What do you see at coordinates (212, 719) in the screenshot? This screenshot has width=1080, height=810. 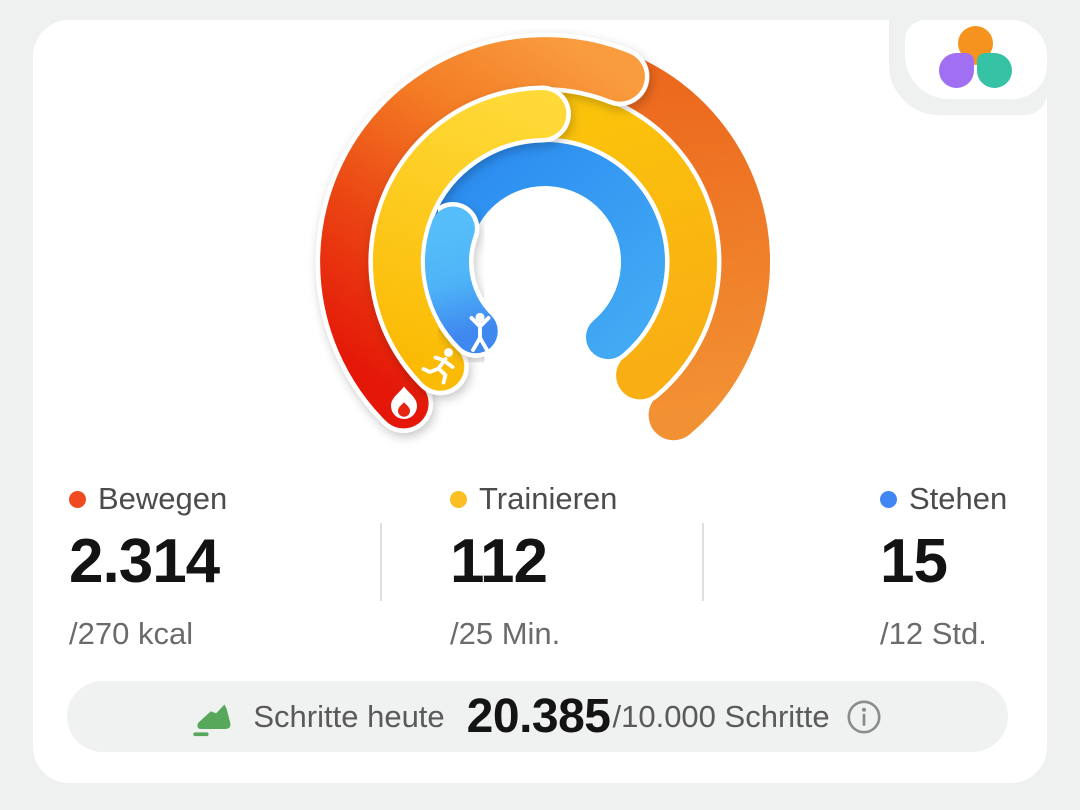 I see `shoe-icon` at bounding box center [212, 719].